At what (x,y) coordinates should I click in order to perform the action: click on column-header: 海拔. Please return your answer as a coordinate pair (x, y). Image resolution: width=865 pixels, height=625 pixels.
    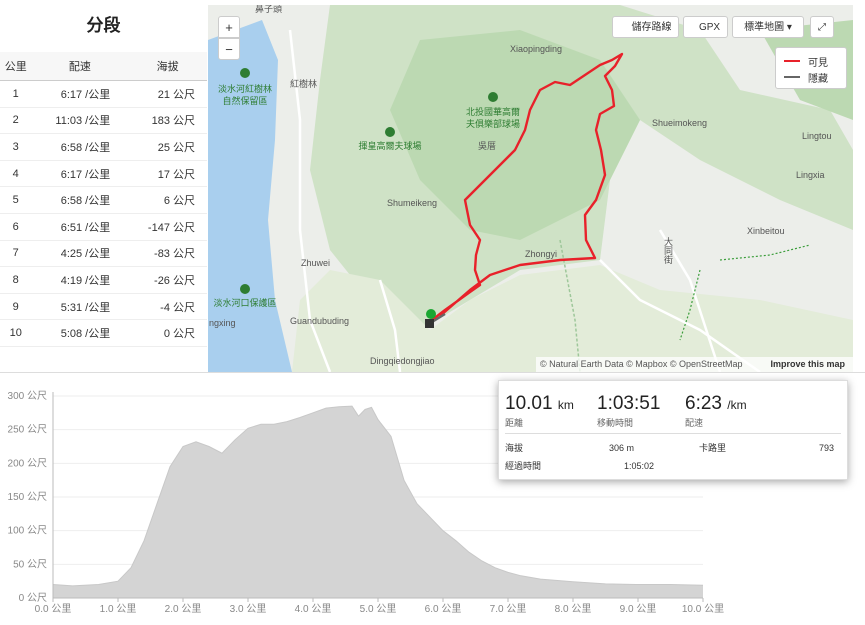
    Looking at the image, I should click on (167, 66).